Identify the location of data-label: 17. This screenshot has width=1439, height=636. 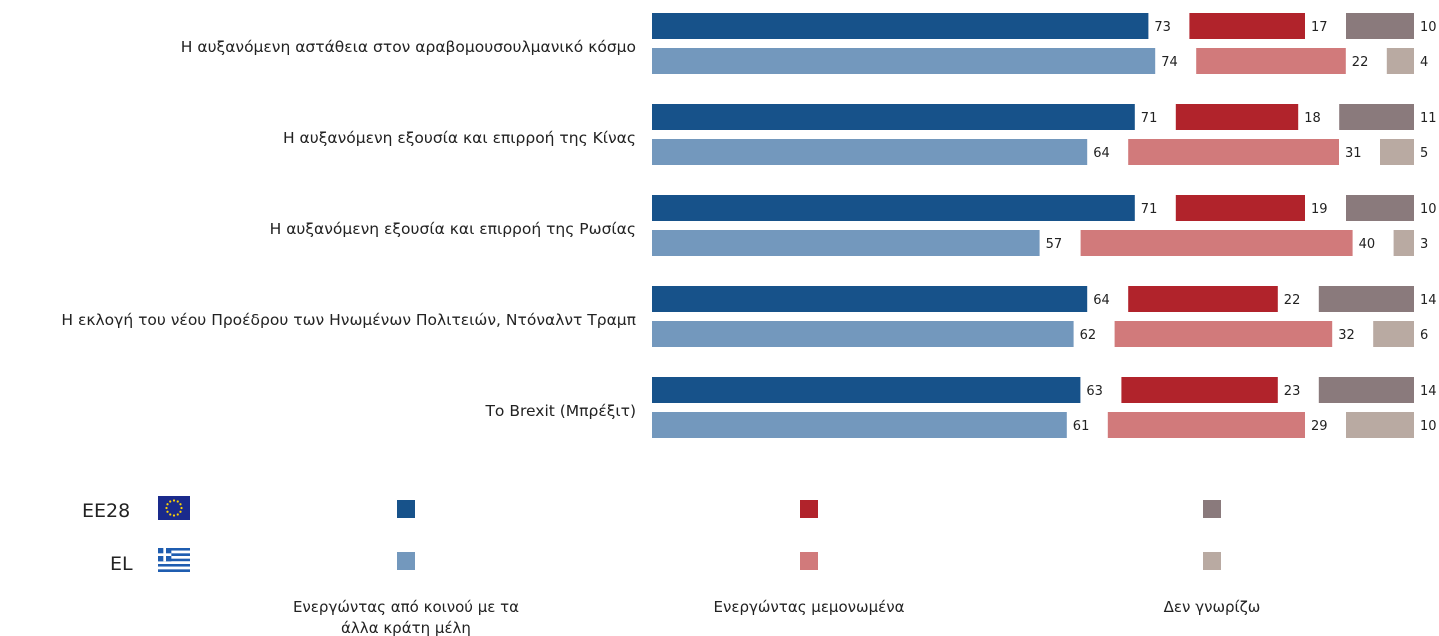
(1319, 27).